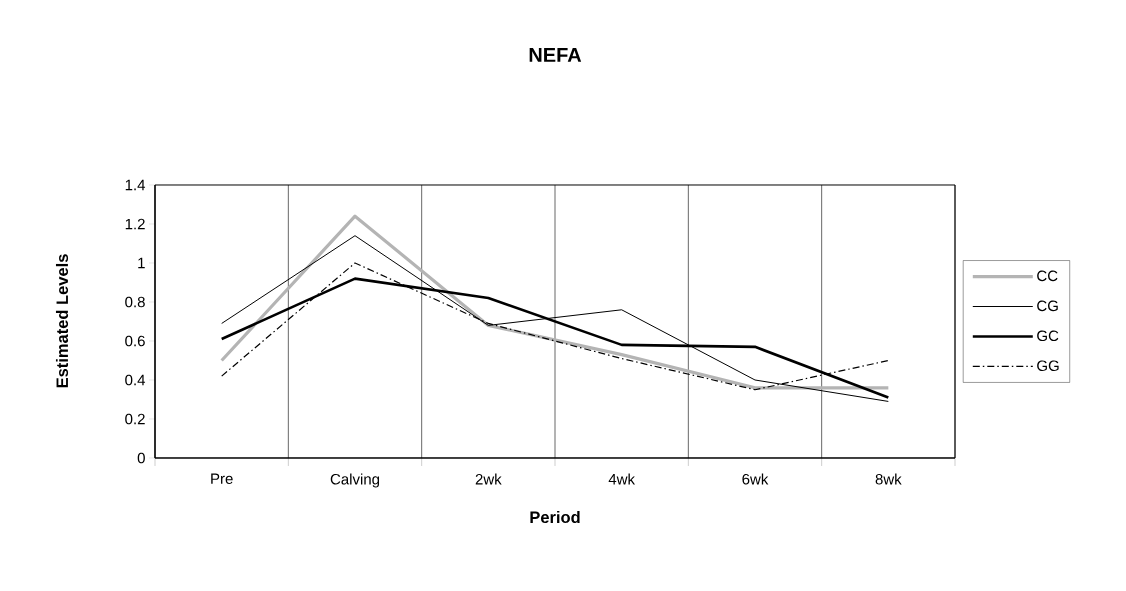  I want to click on y-tick-label: 1.4, so click(135, 185).